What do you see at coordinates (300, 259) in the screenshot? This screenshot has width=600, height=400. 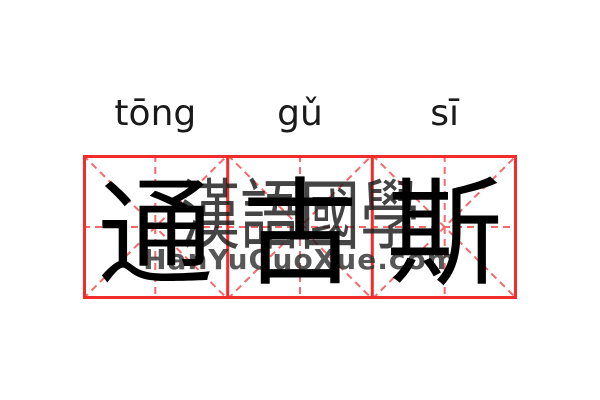 I see `watermark-domain-url: HanYuGuoXue.com` at bounding box center [300, 259].